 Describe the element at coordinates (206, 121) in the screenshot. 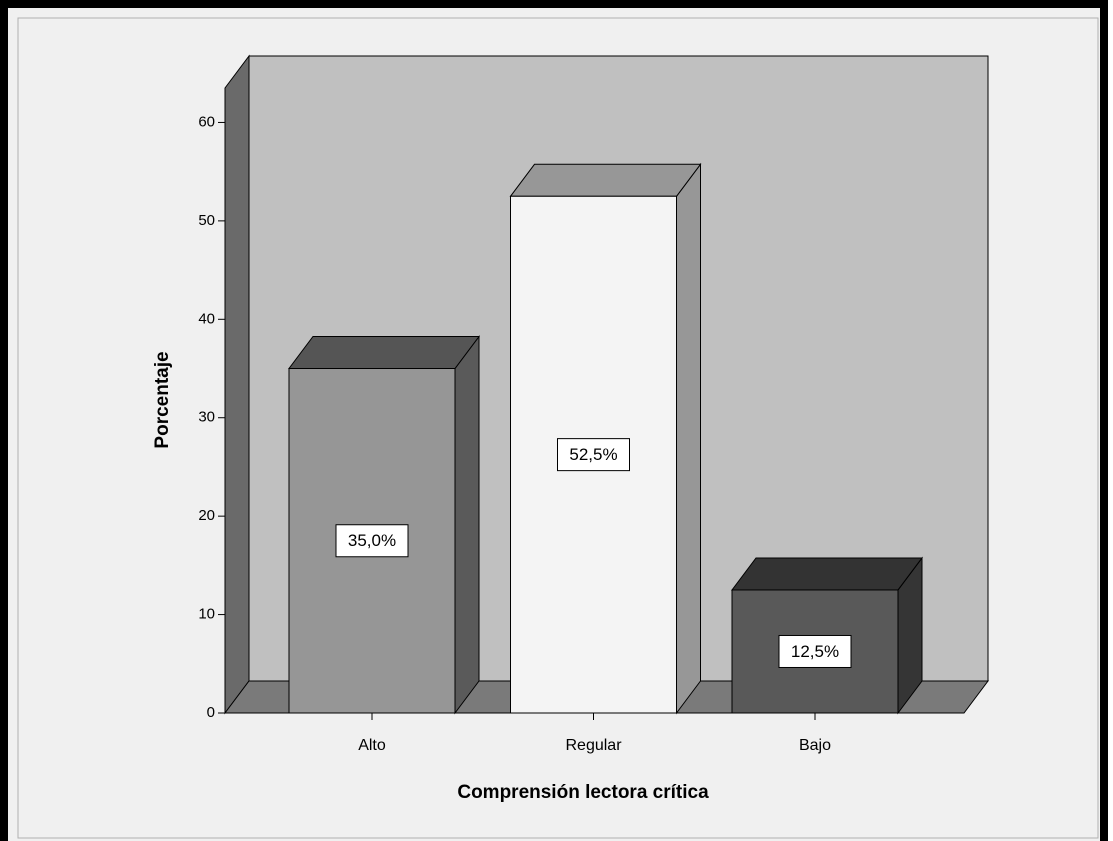

I see `y-tick-label: 60` at that location.